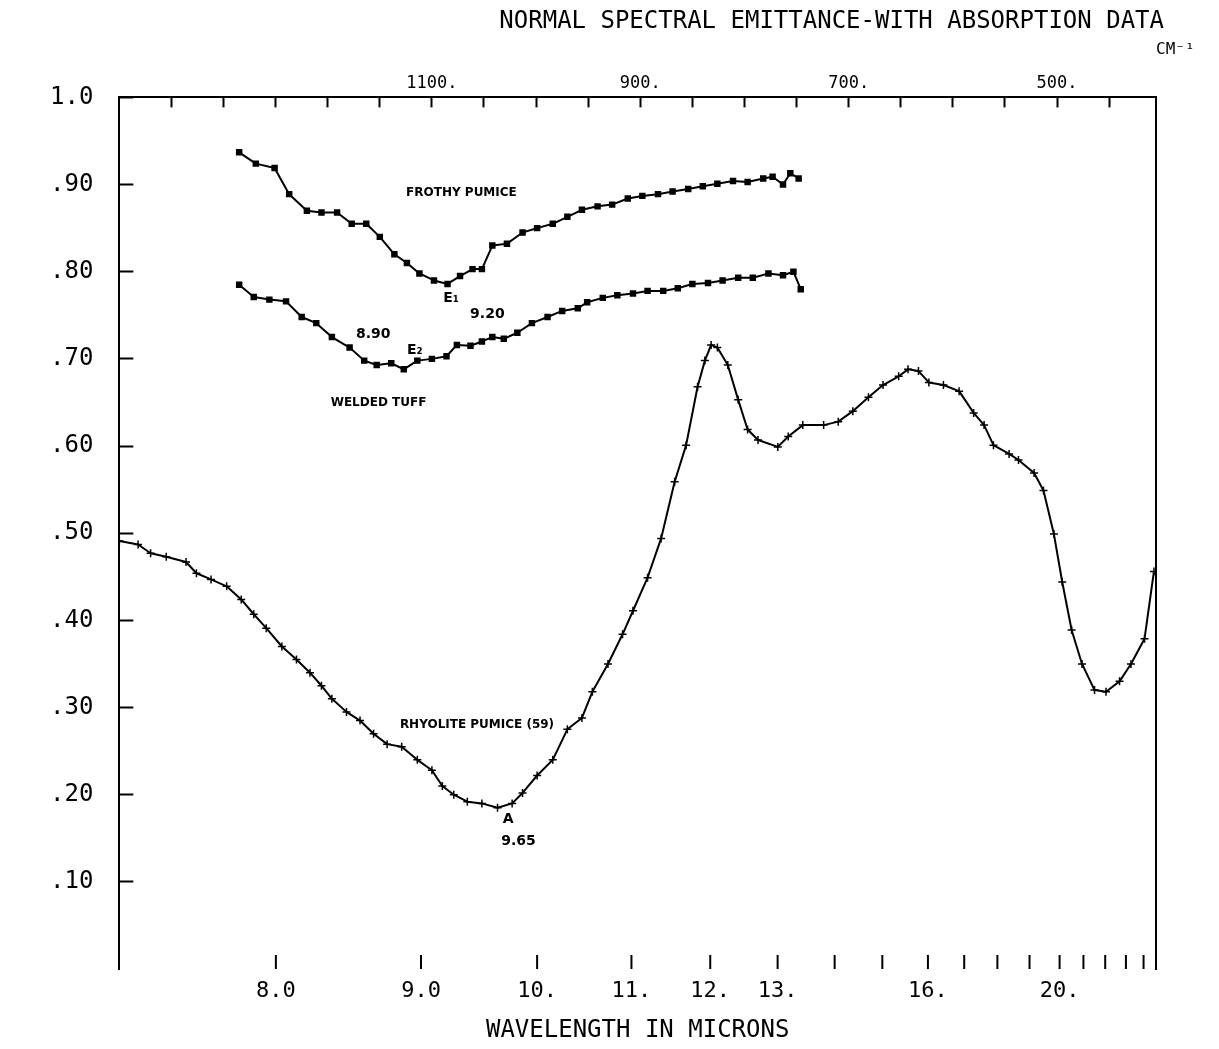 This screenshot has width=1219, height=1049. I want to click on annotation: E₁, so click(451, 296).